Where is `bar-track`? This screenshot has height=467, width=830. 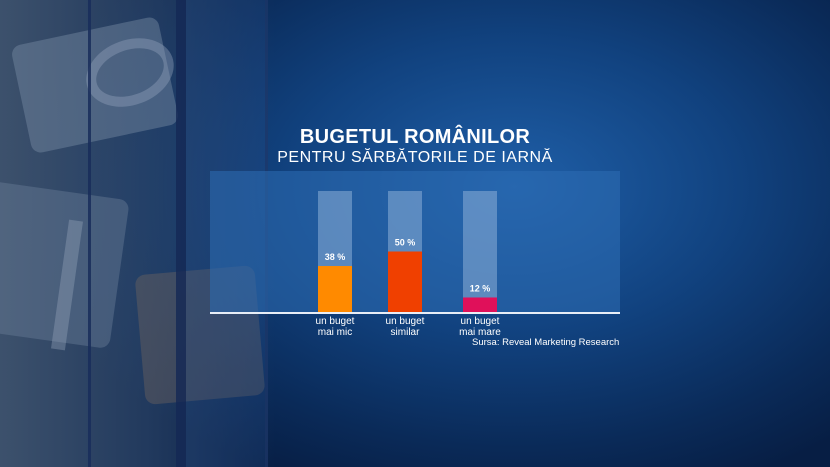 bar-track is located at coordinates (480, 251).